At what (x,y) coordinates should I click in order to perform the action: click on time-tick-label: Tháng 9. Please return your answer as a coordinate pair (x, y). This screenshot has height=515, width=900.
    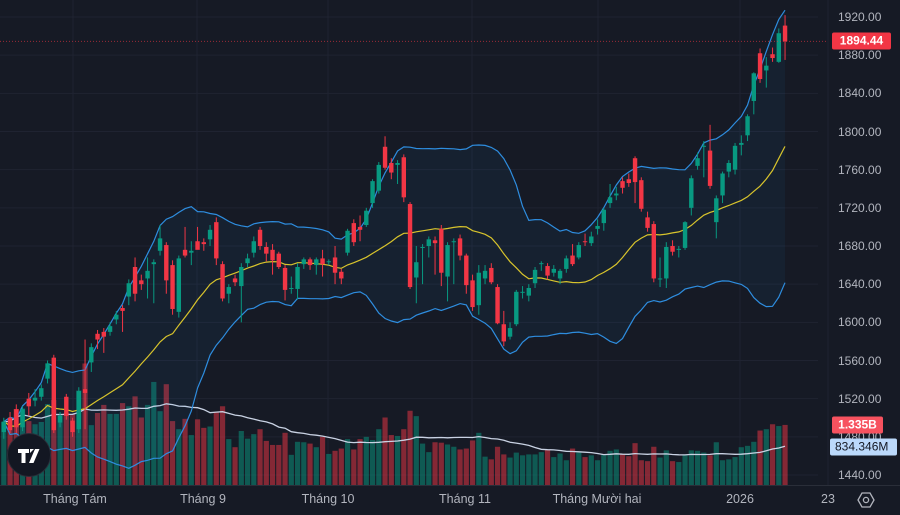
    Looking at the image, I should click on (203, 499).